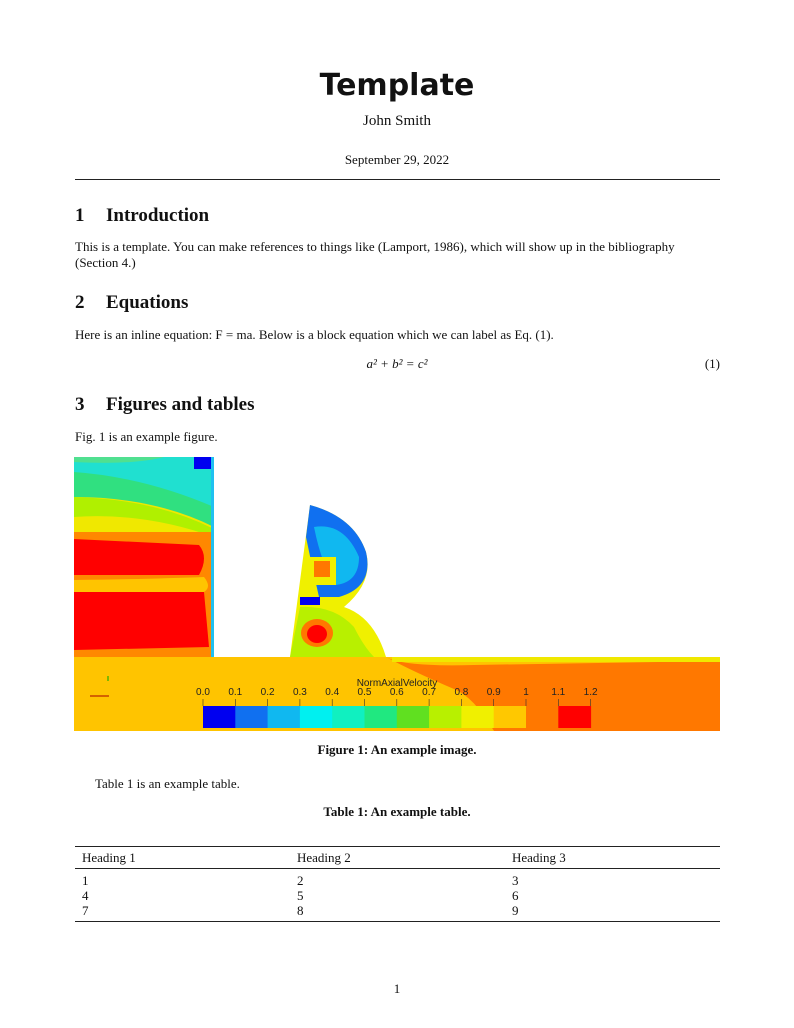  Describe the element at coordinates (515, 895) in the screenshot. I see `table-cell: 6` at that location.